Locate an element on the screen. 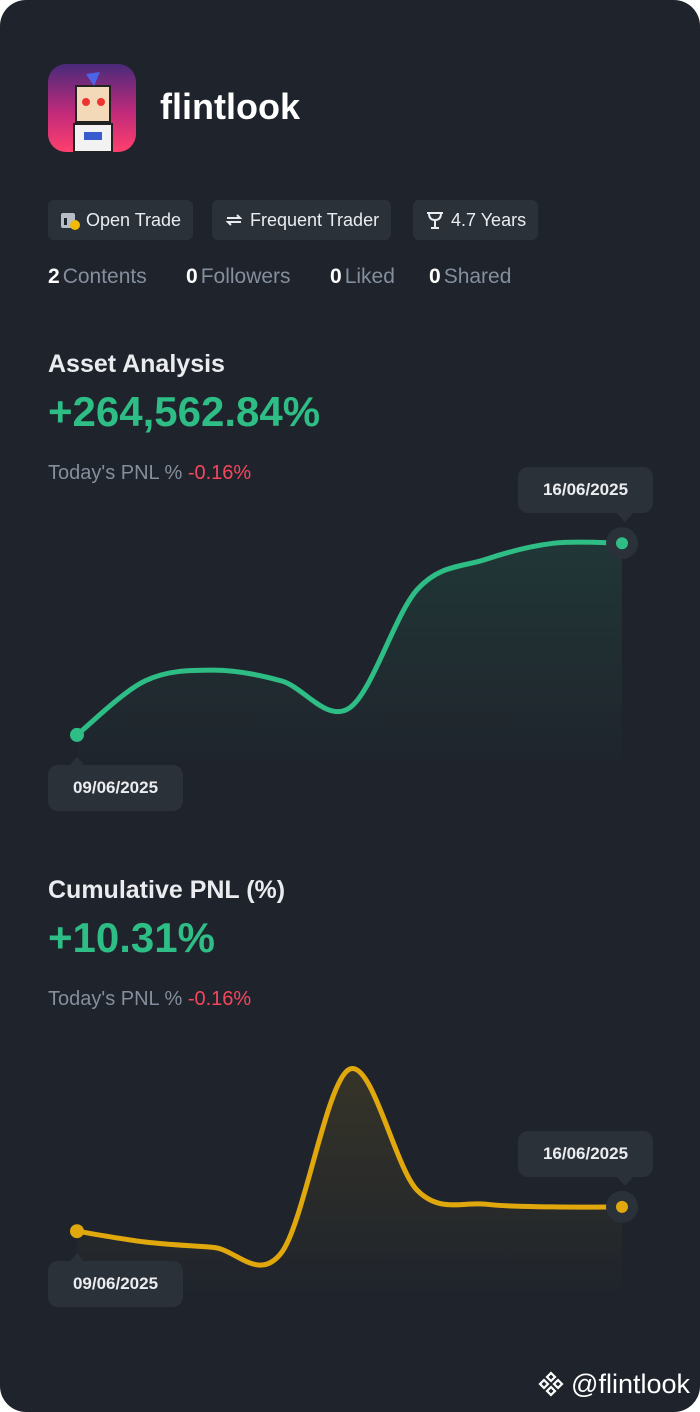  footer: @flintlook is located at coordinates (613, 1384).